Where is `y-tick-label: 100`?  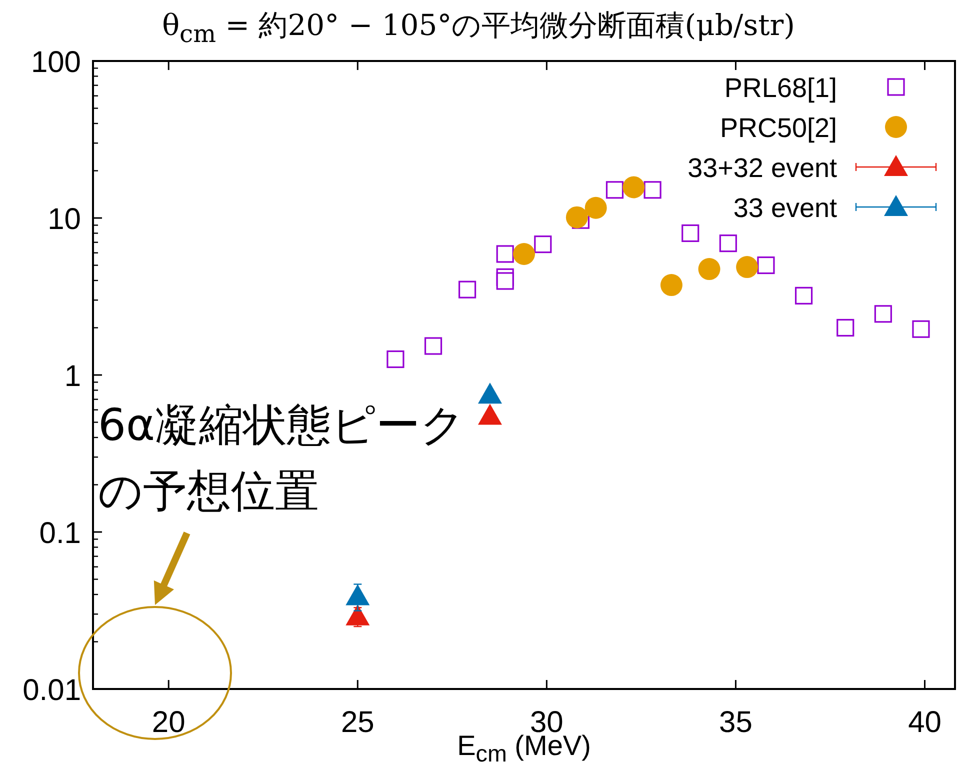
y-tick-label: 100 is located at coordinates (55, 62).